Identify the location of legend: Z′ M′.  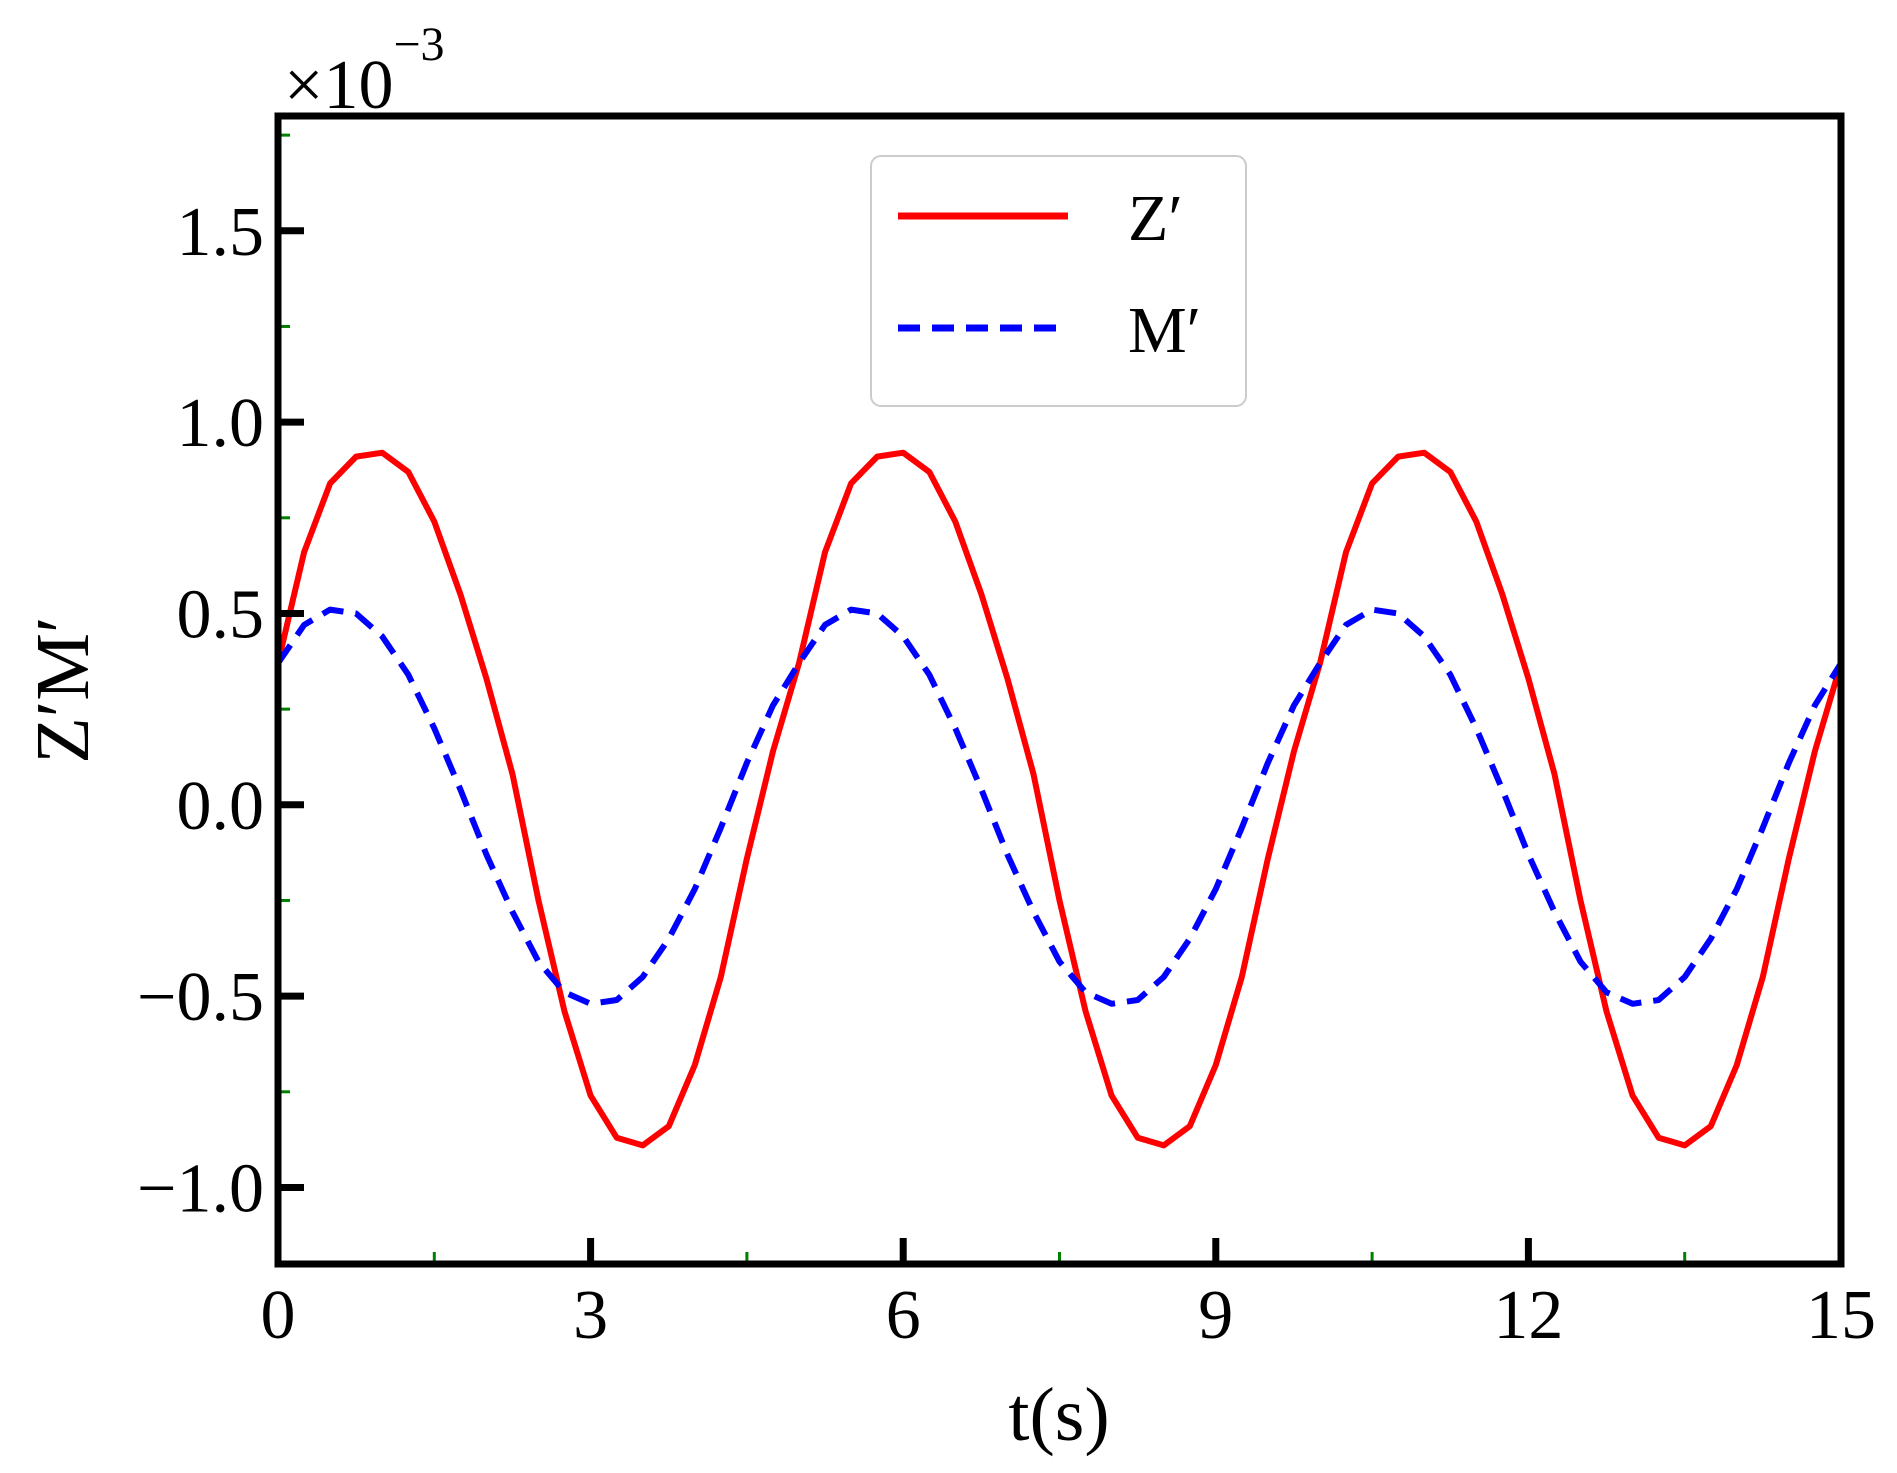
(1058, 281).